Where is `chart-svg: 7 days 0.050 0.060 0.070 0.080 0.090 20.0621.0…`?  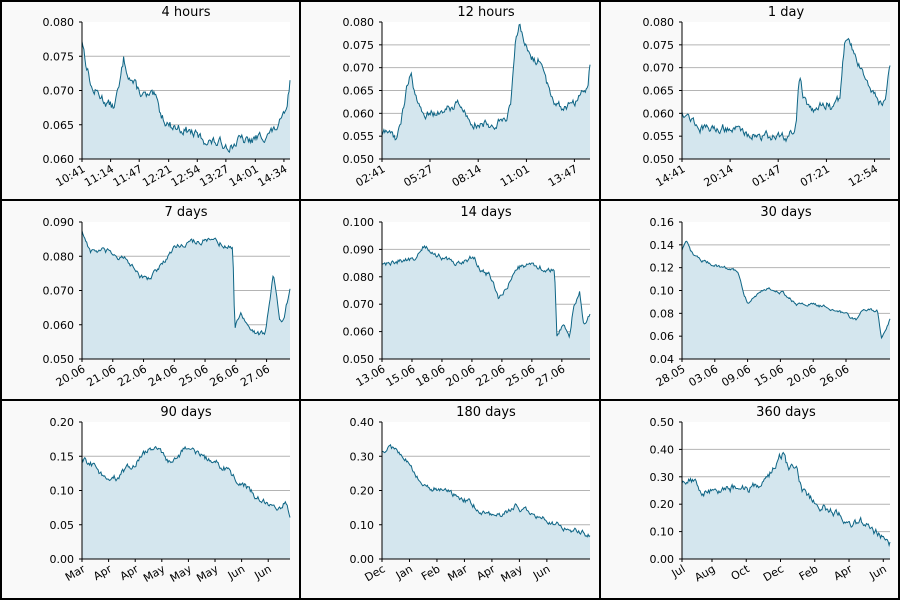
chart-svg: 7 days 0.050 0.060 0.070 0.080 0.090 20.0621.0… is located at coordinates (167, 297).